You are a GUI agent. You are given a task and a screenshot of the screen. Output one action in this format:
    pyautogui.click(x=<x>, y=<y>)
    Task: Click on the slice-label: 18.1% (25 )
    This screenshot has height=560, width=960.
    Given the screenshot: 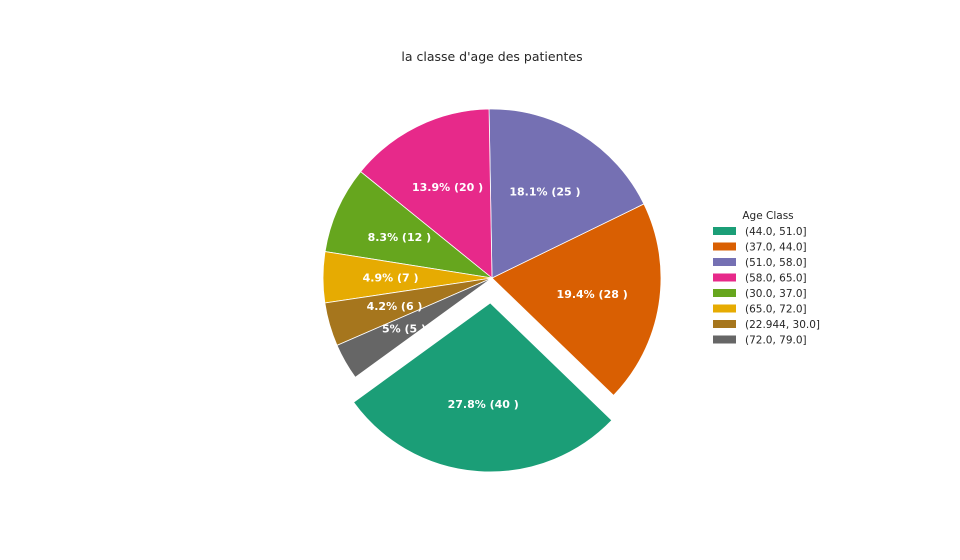 What is the action you would take?
    pyautogui.click(x=544, y=192)
    